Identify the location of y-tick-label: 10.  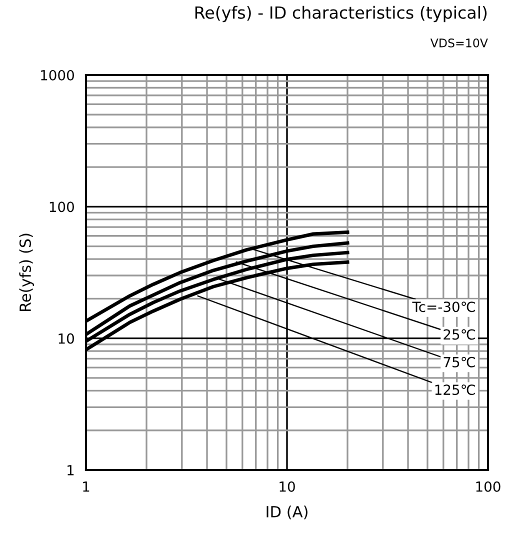
(66, 338).